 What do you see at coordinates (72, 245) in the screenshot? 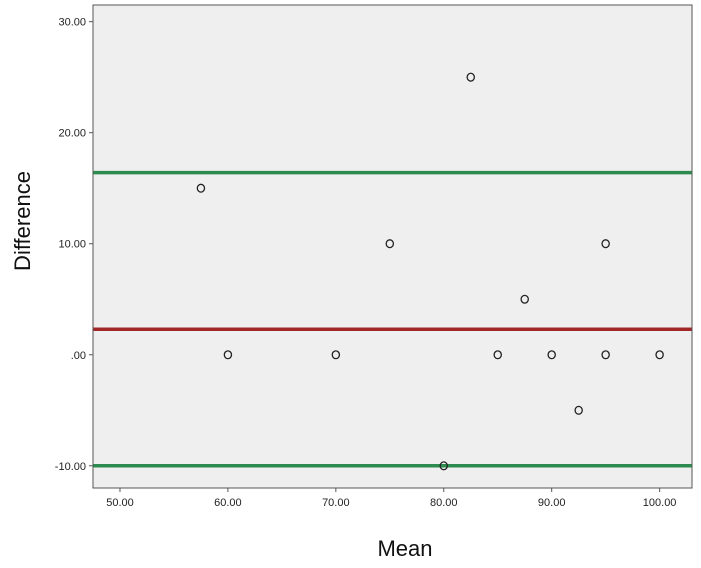
I see `y-tick-label-2: 10.00` at bounding box center [72, 245].